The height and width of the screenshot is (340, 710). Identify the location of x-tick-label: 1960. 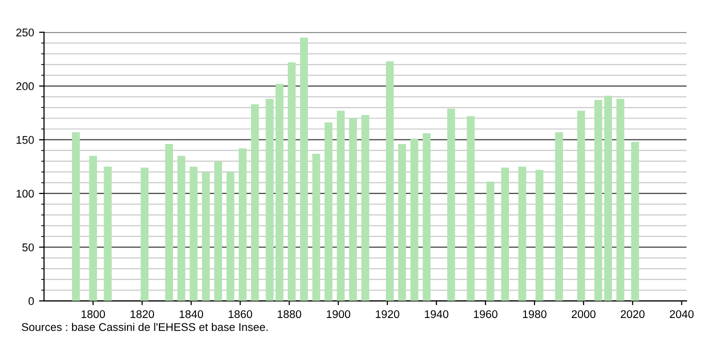
(486, 314).